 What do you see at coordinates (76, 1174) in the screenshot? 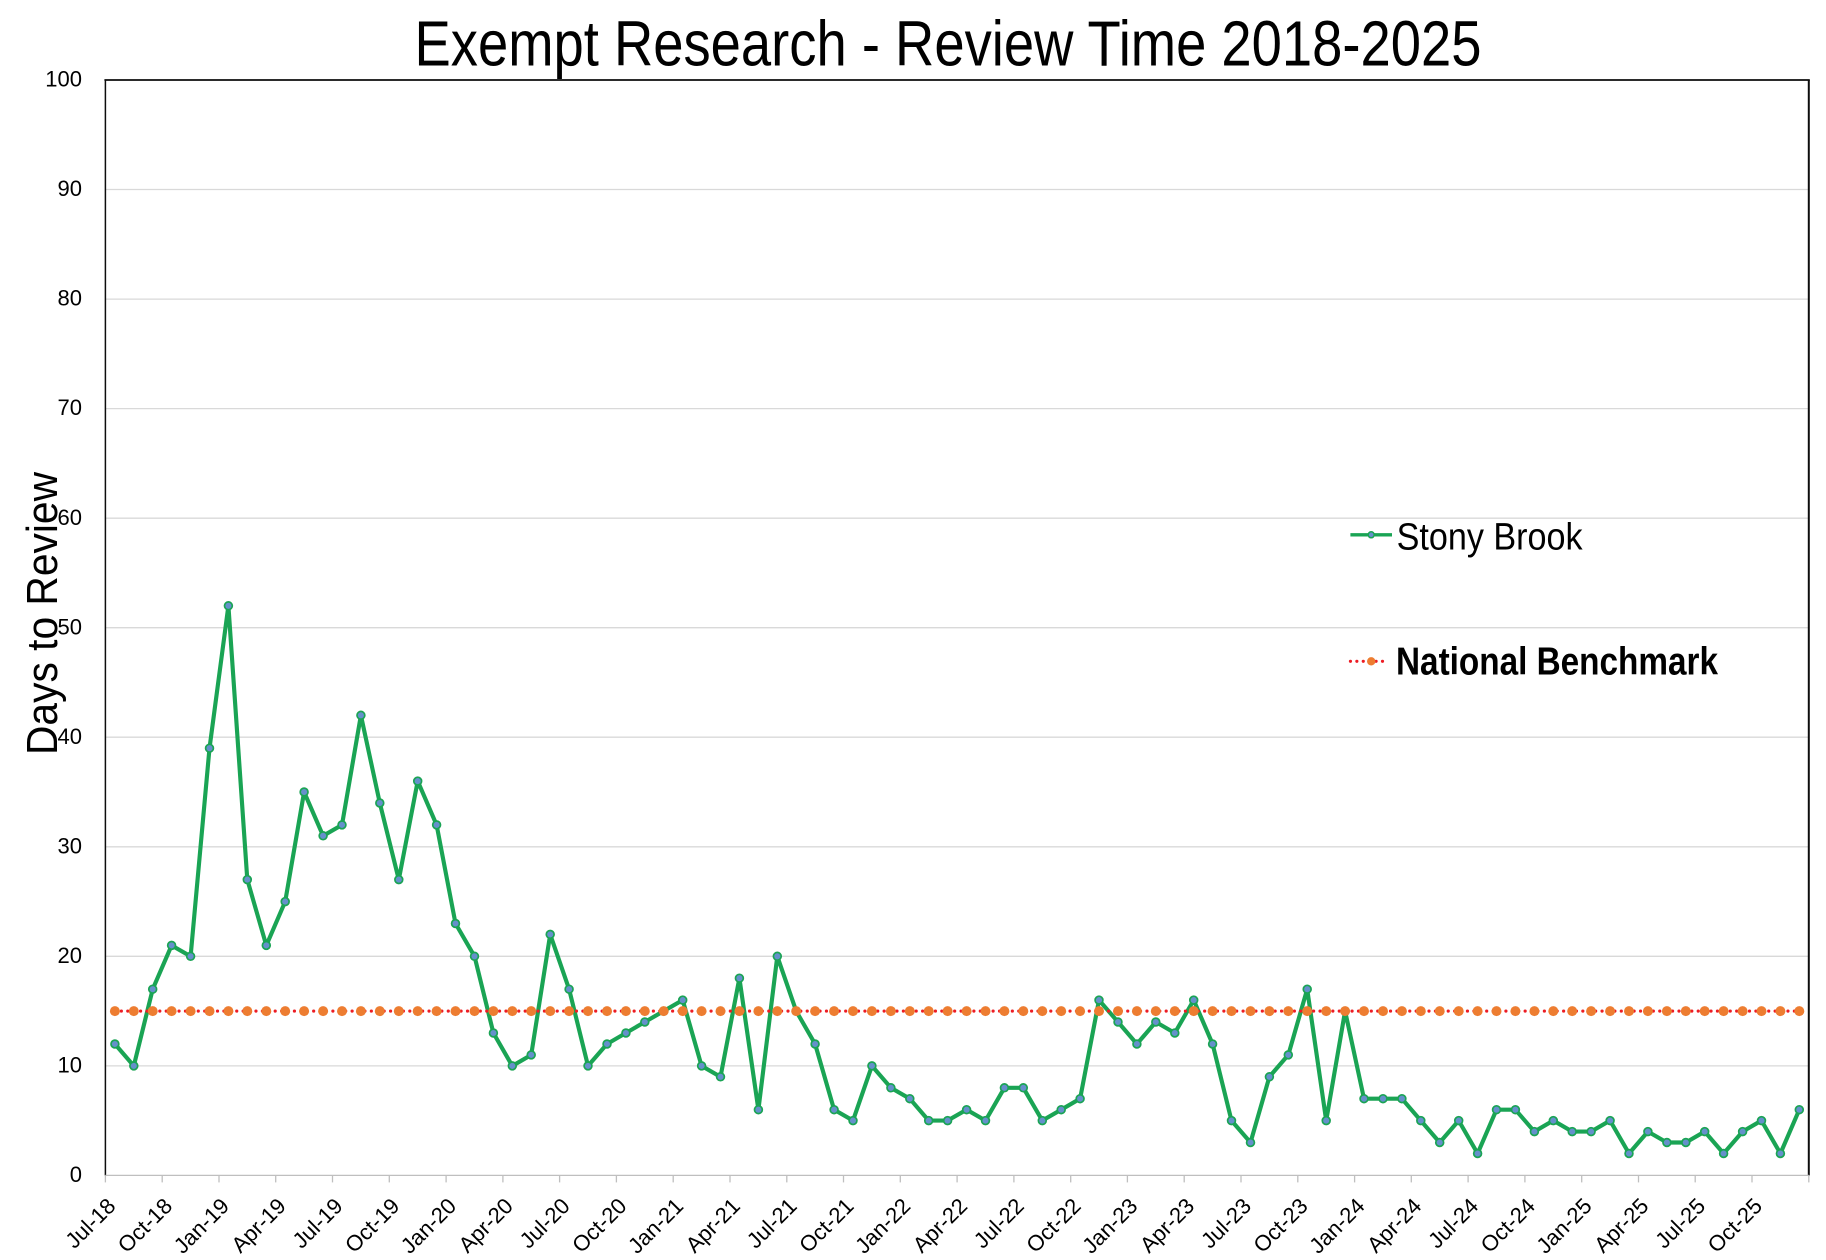
I see `svg-text: 0` at bounding box center [76, 1174].